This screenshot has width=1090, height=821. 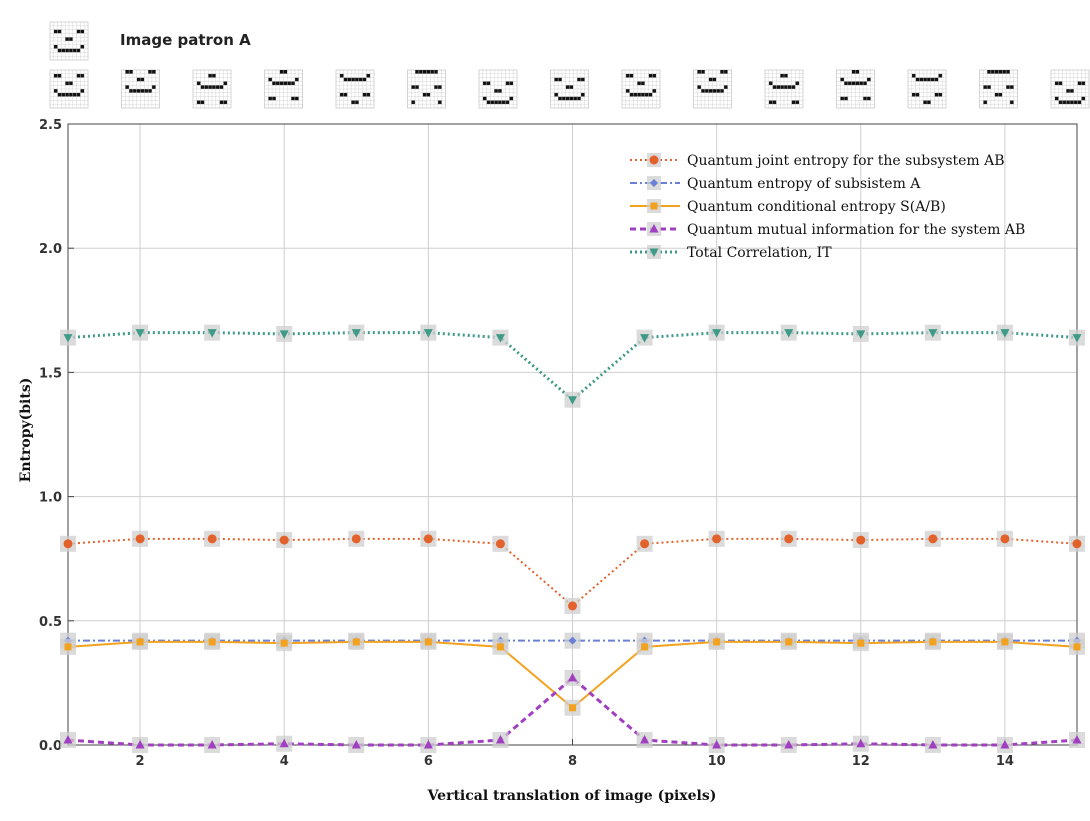 What do you see at coordinates (855, 89) in the screenshot?
I see `face-shift-12-icon` at bounding box center [855, 89].